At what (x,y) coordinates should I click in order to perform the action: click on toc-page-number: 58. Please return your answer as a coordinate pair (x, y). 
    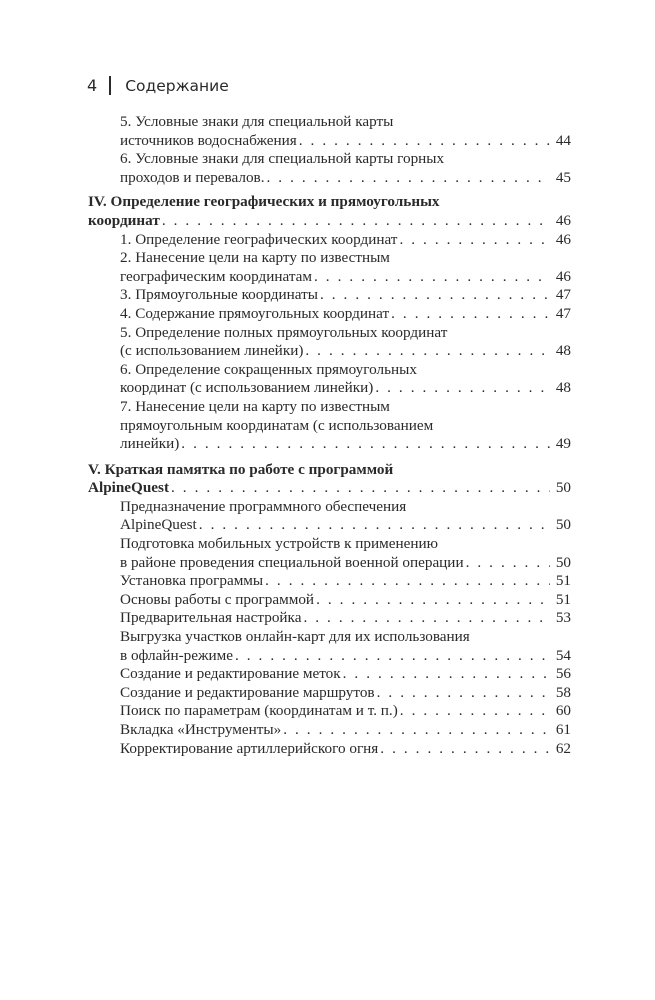
    Looking at the image, I should click on (563, 692).